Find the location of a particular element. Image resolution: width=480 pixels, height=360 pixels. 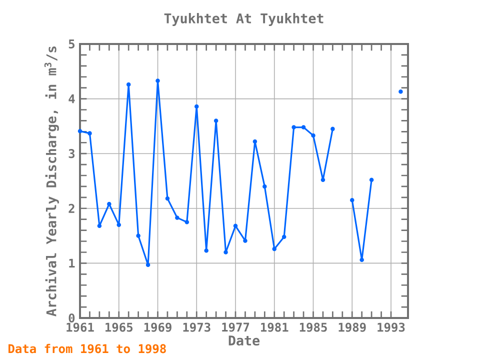

text: Data from 1961 to 1998 is located at coordinates (87, 349).